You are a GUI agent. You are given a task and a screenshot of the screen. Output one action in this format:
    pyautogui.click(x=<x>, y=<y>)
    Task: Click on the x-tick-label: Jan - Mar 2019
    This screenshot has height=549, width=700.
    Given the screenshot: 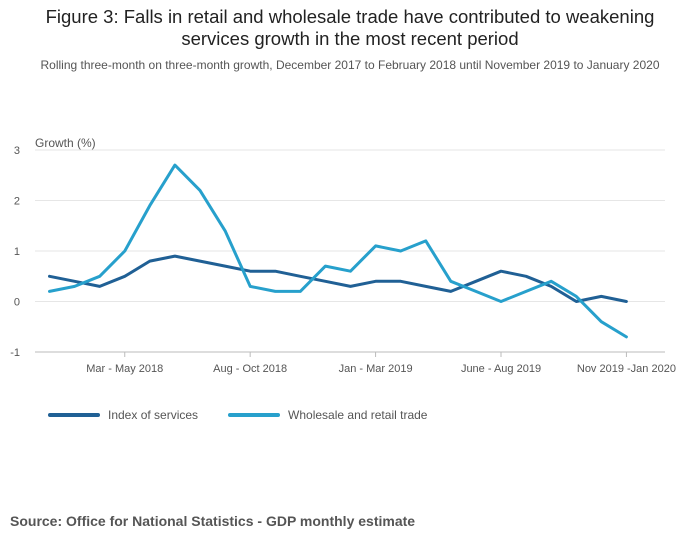 What is the action you would take?
    pyautogui.click(x=376, y=369)
    